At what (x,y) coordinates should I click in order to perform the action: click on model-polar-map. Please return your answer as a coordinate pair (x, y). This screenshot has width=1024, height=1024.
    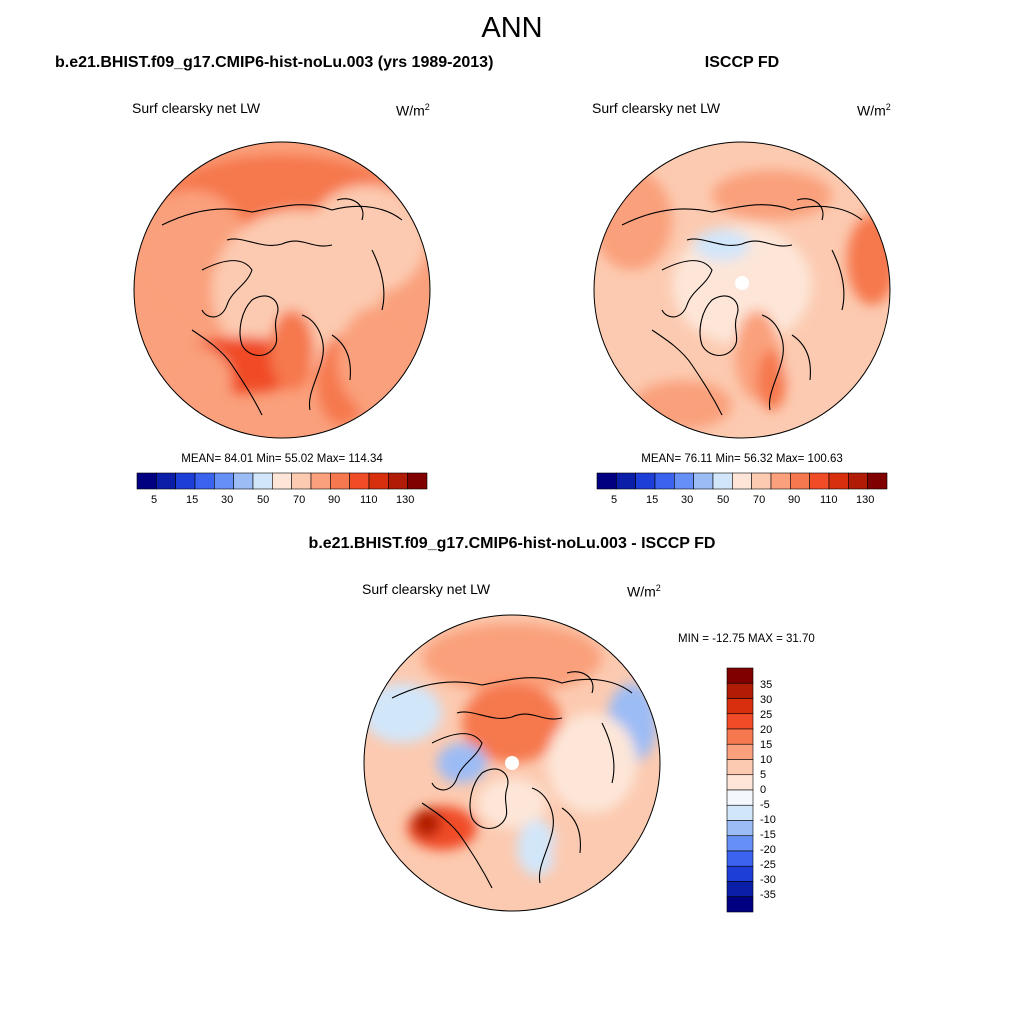
    Looking at the image, I should click on (282, 290).